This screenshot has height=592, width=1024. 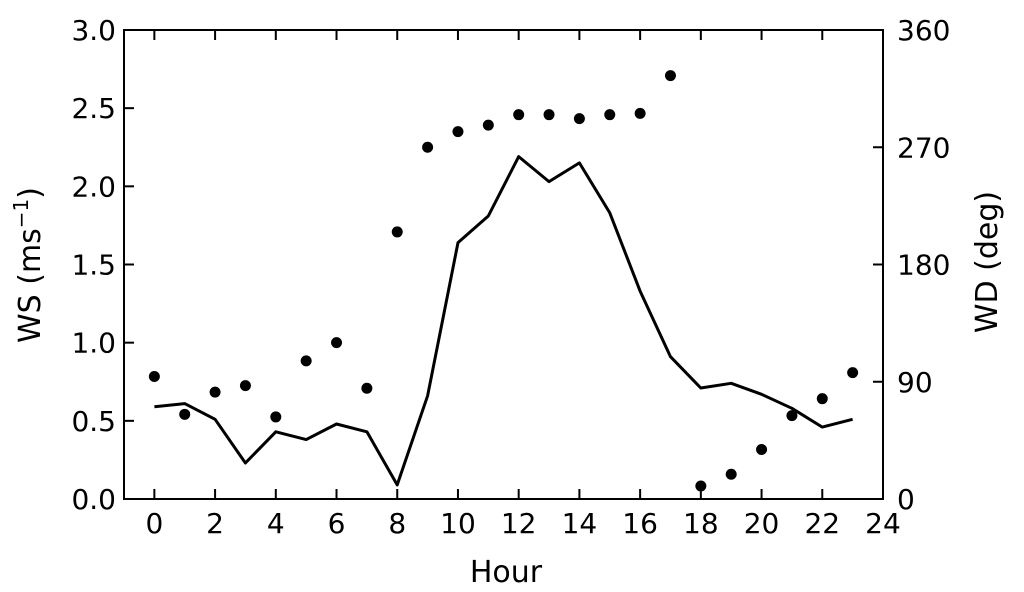 I want to click on x-tick-label: 2, so click(x=215, y=523).